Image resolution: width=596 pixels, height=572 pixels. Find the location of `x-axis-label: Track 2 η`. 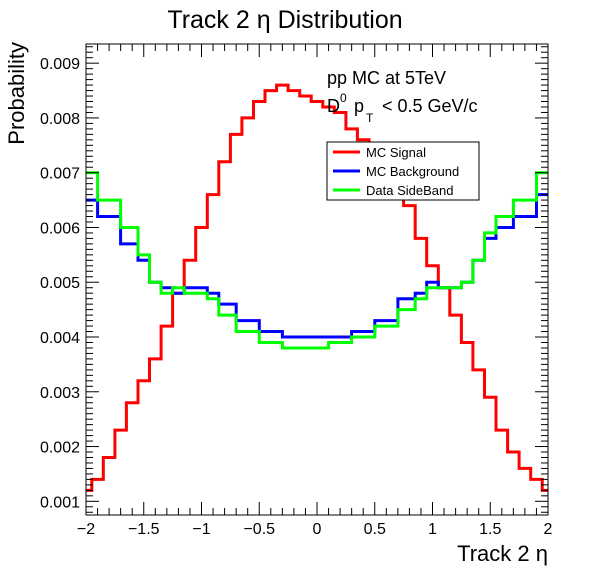

x-axis-label: Track 2 η is located at coordinates (502, 553).